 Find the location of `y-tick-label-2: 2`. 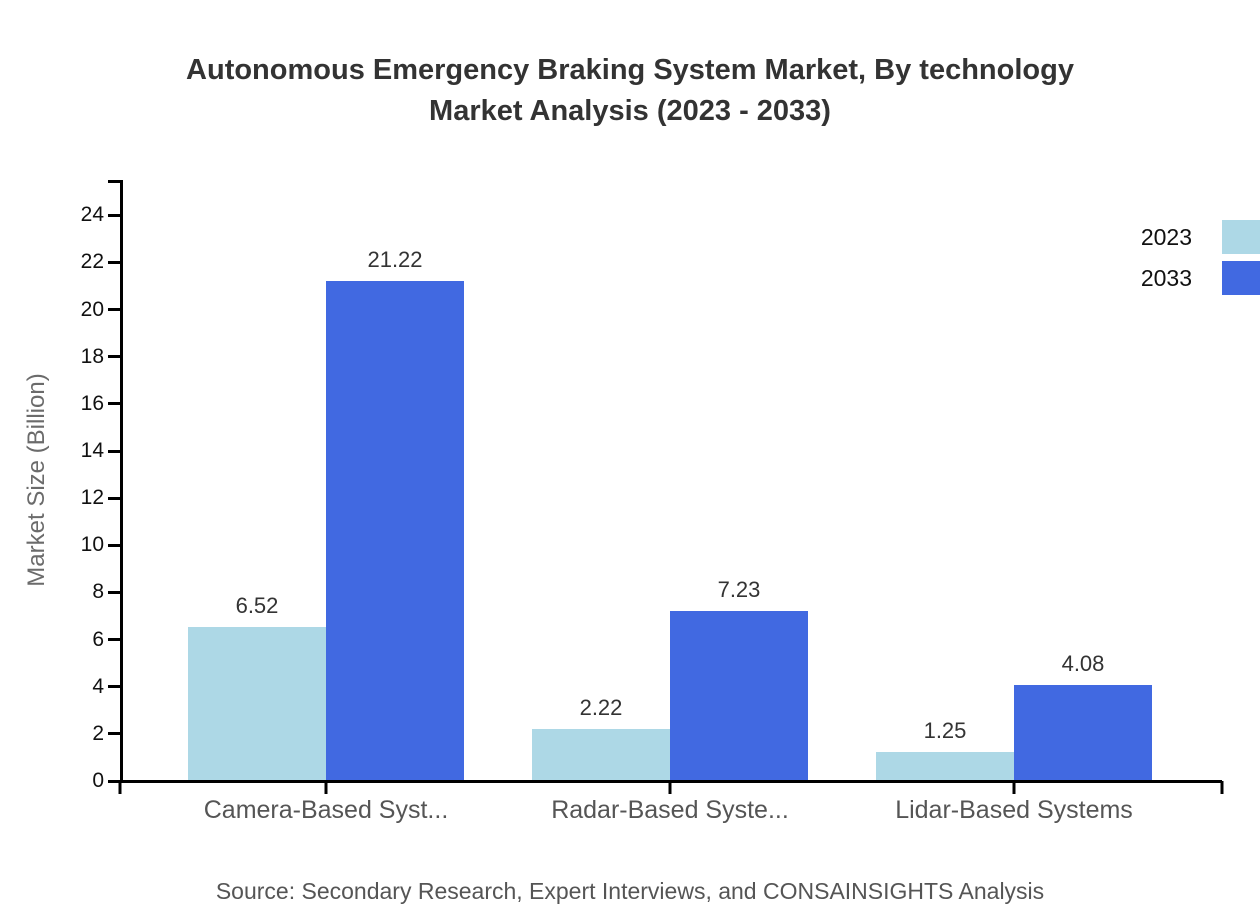

y-tick-label-2: 2 is located at coordinates (98, 733).